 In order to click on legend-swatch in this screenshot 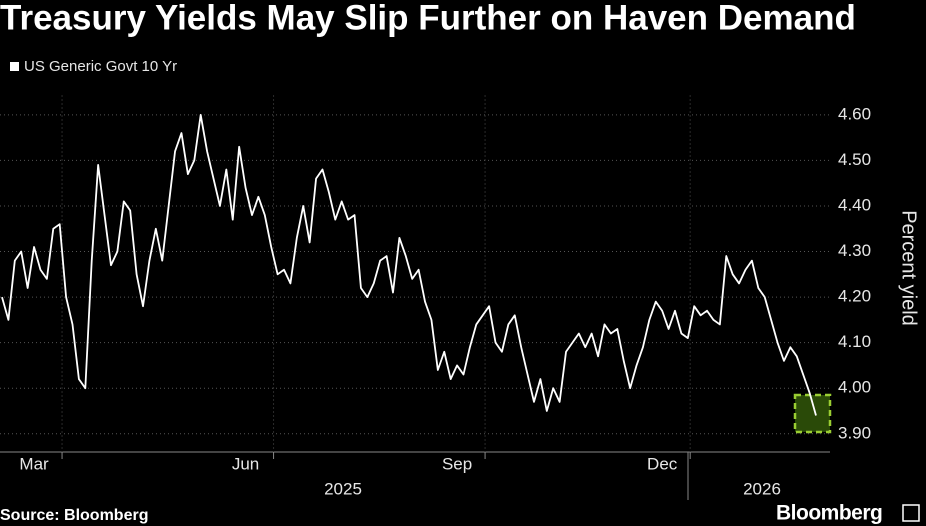, I will do `click(14, 66)`.